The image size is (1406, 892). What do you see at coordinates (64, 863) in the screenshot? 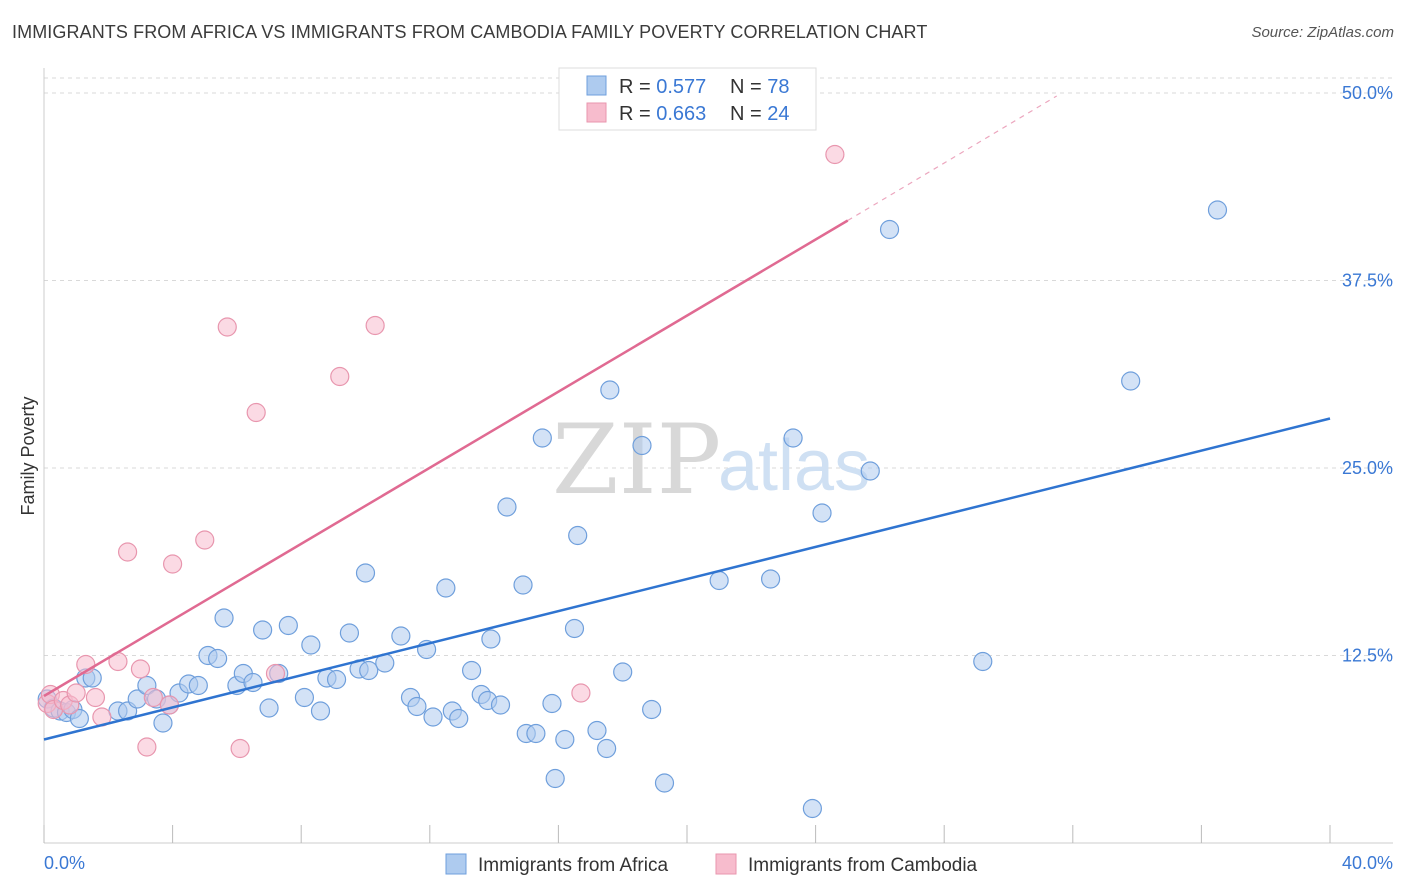
I see `x-tick-min: 0.0%` at bounding box center [64, 863].